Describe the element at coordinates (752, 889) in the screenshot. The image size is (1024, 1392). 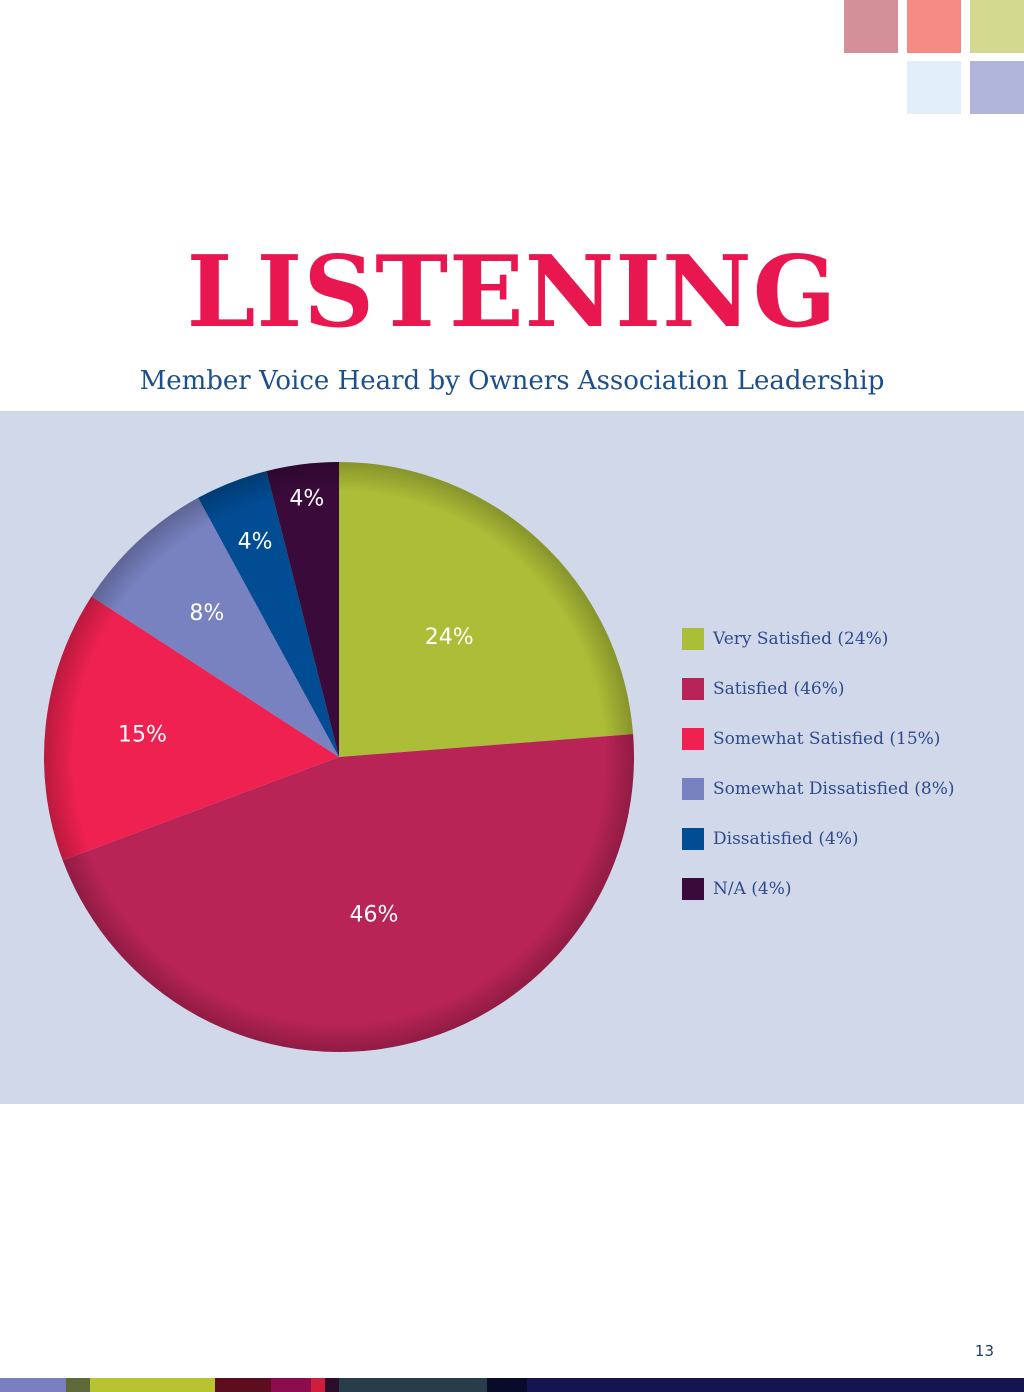
I see `legend-label: N/A (4%)` at that location.